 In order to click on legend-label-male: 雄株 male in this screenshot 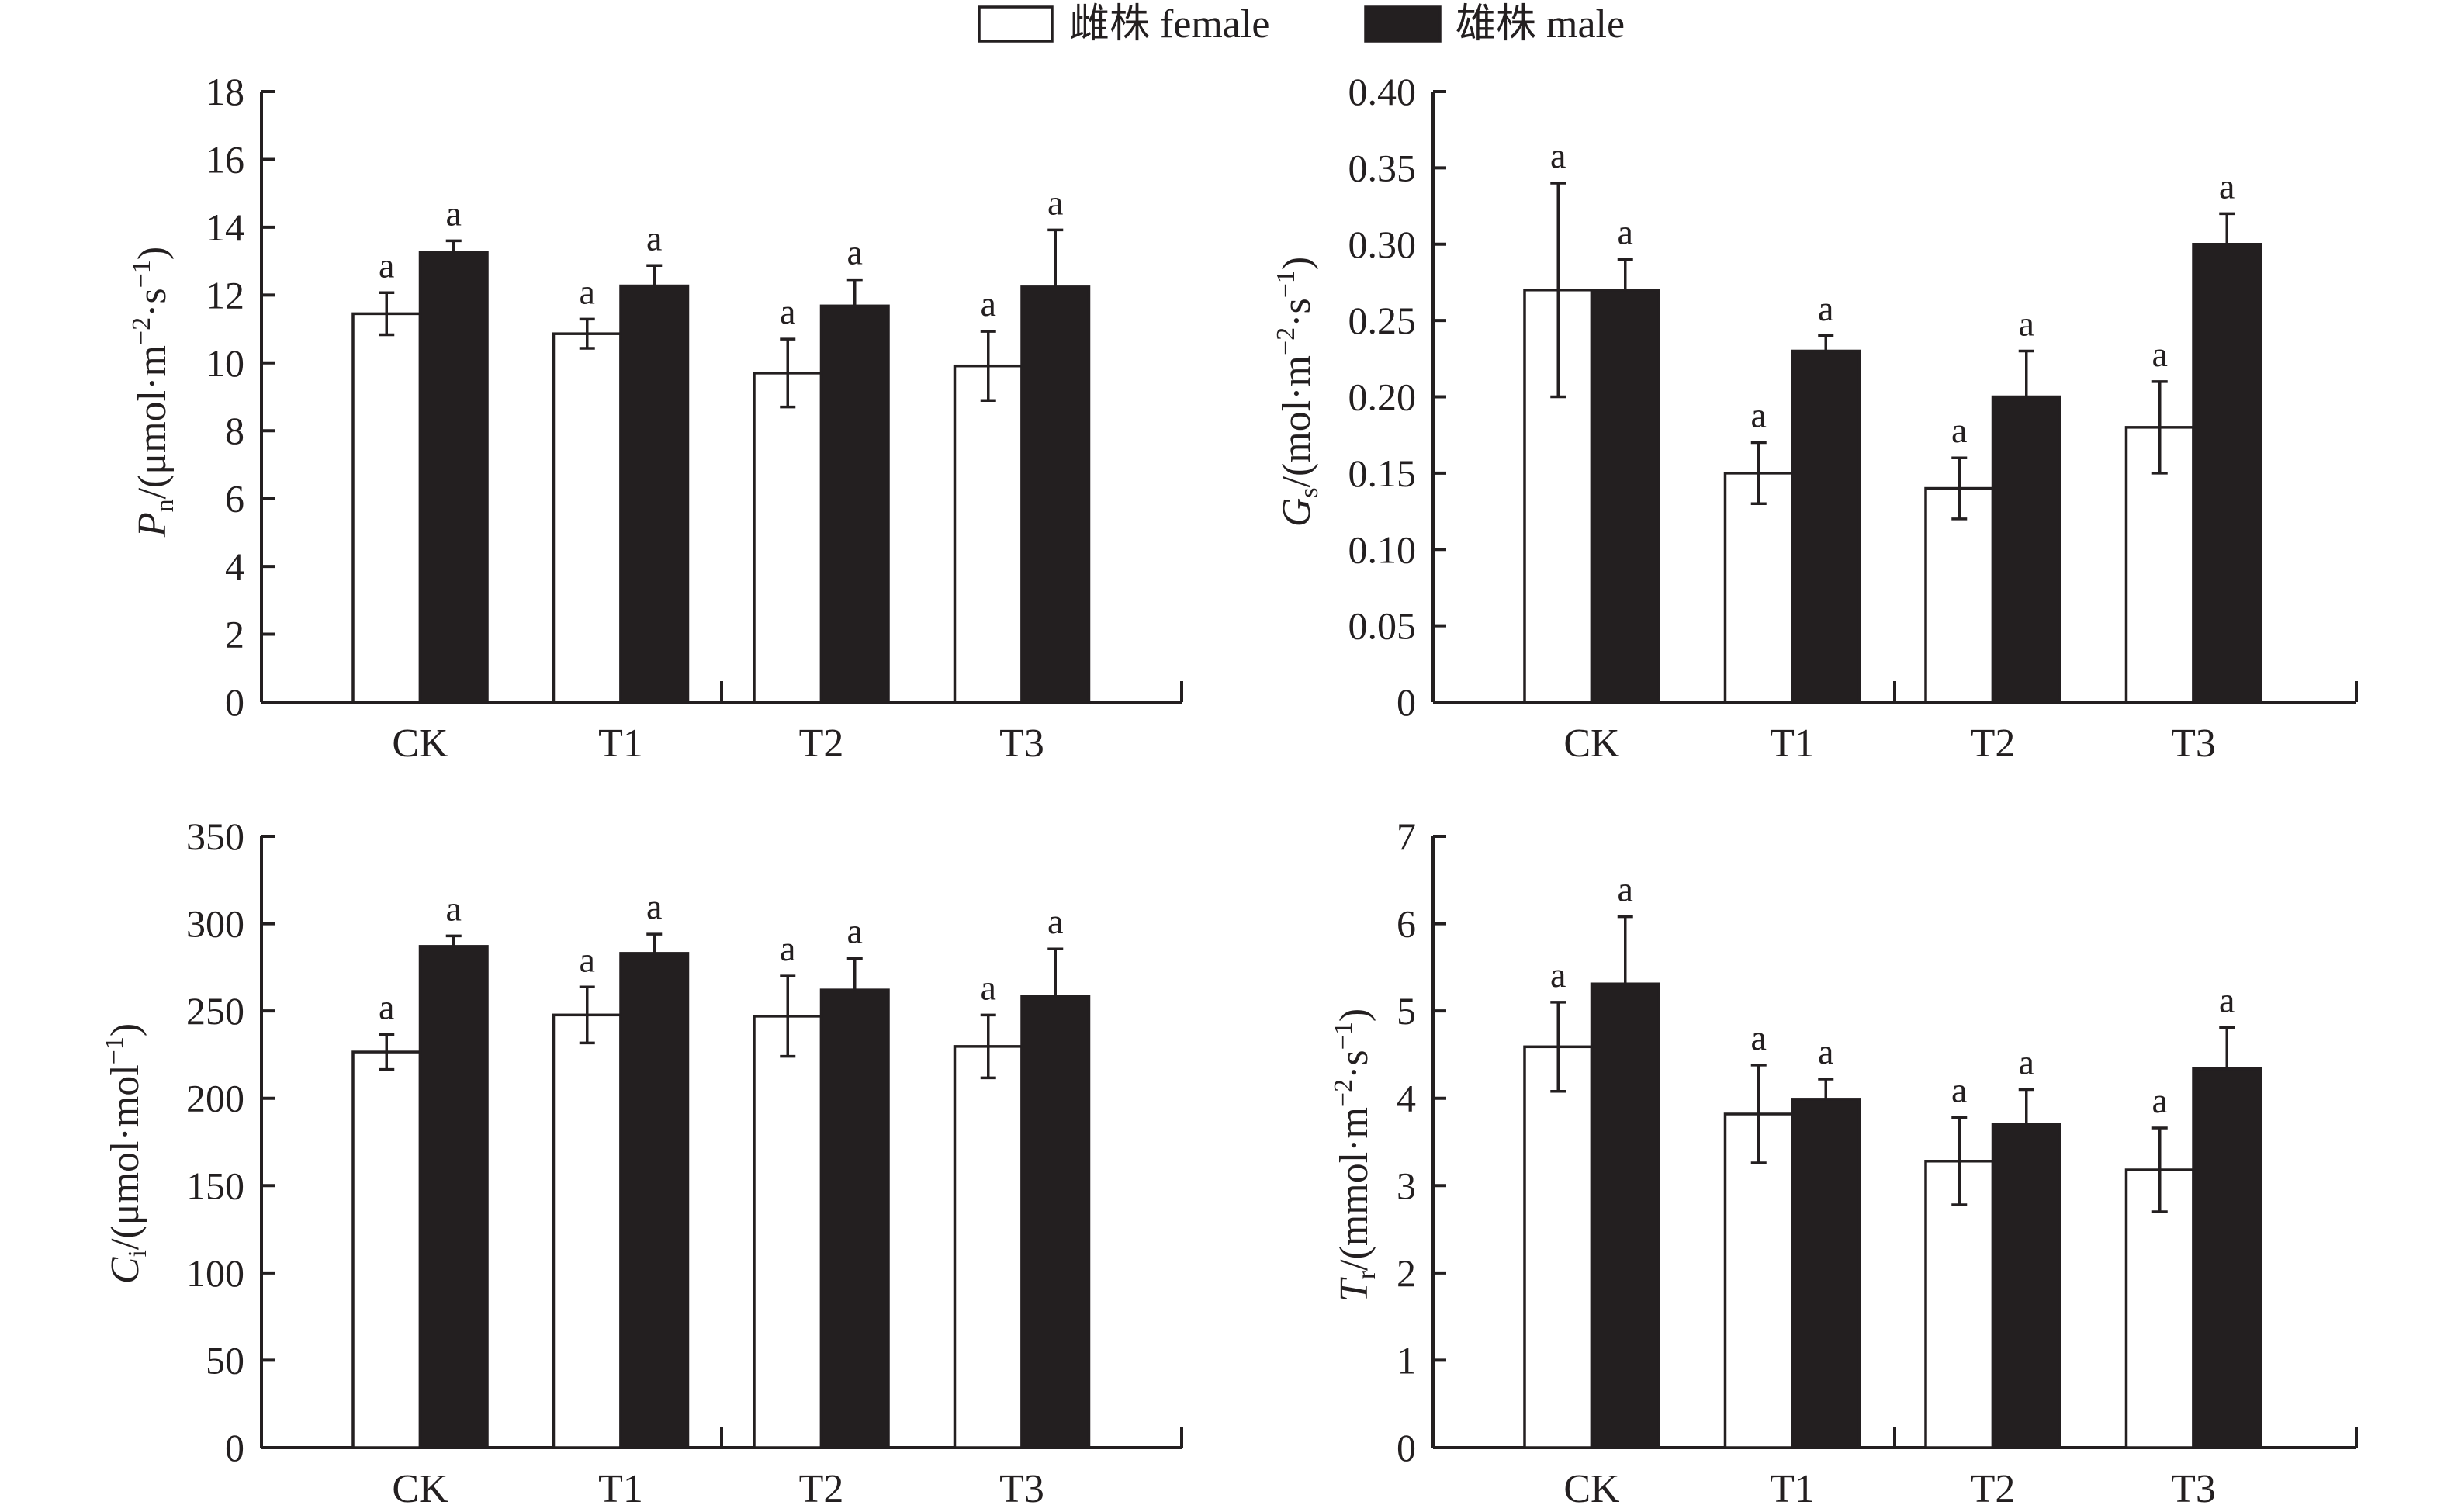, I will do `click(1540, 24)`.